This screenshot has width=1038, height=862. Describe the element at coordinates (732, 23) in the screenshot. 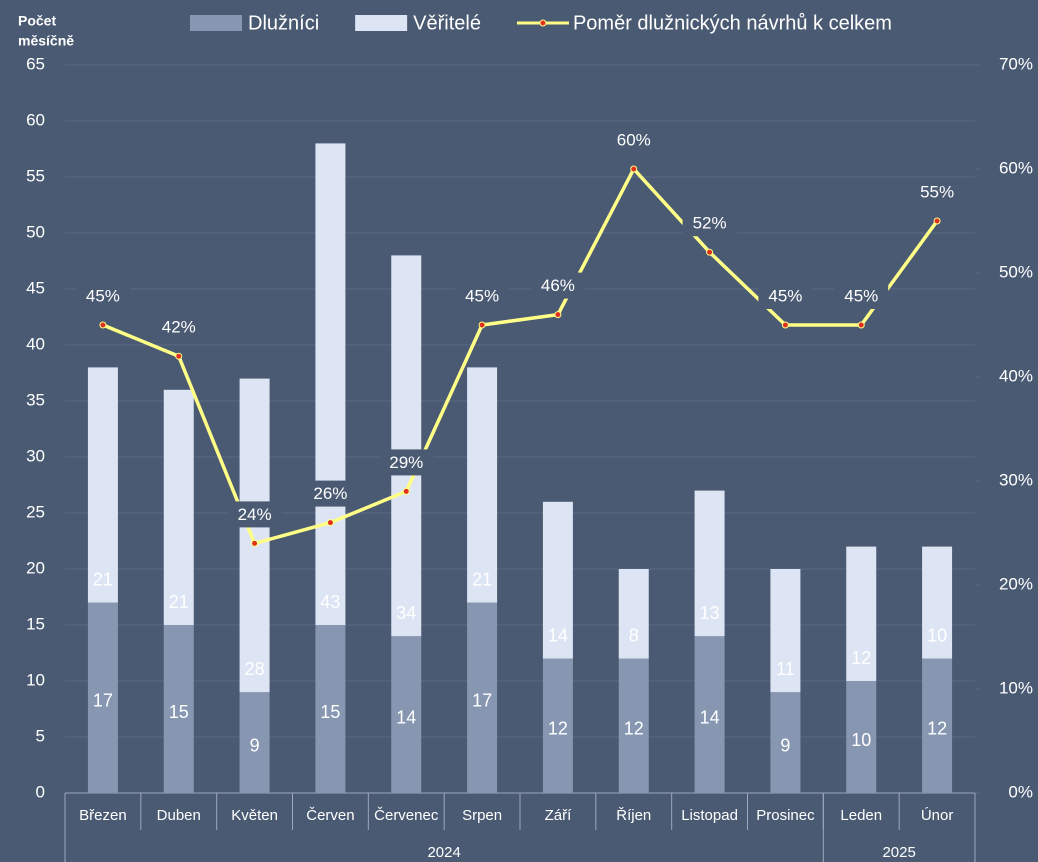

I see `legend-label: Poměr dlužnických návrhů k celkem` at that location.